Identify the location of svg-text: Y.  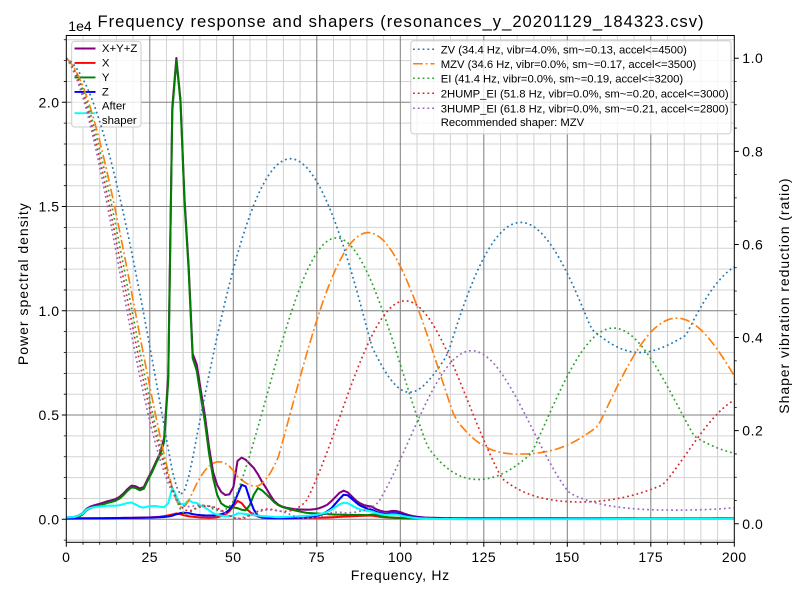
(106, 78).